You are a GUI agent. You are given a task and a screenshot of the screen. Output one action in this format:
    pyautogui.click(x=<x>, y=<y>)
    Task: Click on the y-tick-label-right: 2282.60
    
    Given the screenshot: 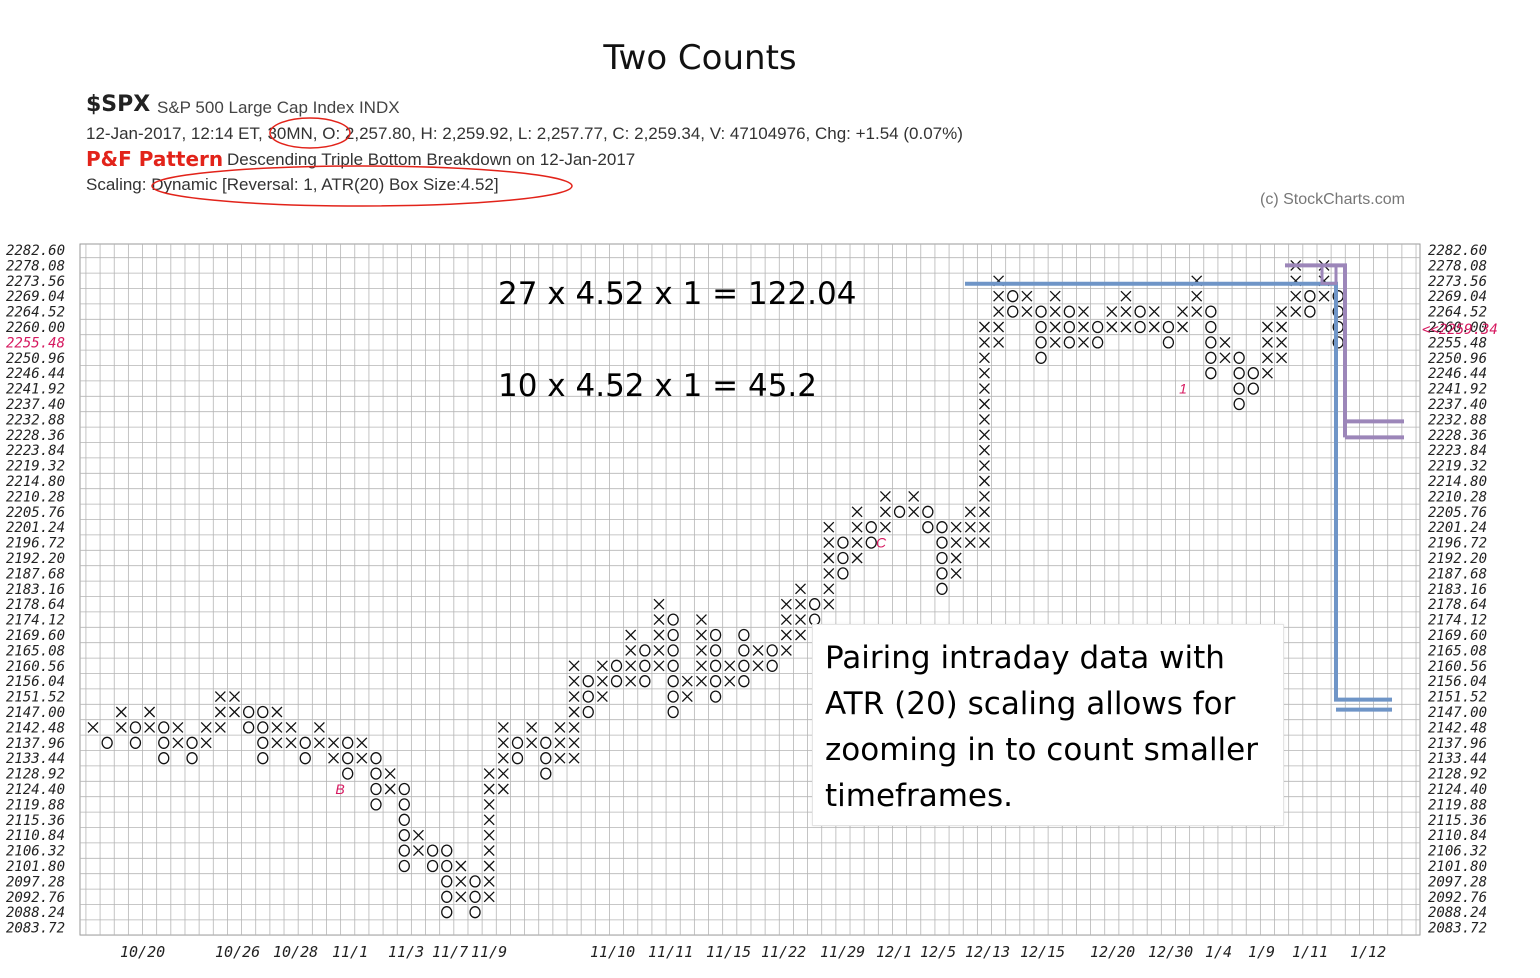 What is the action you would take?
    pyautogui.click(x=1457, y=251)
    